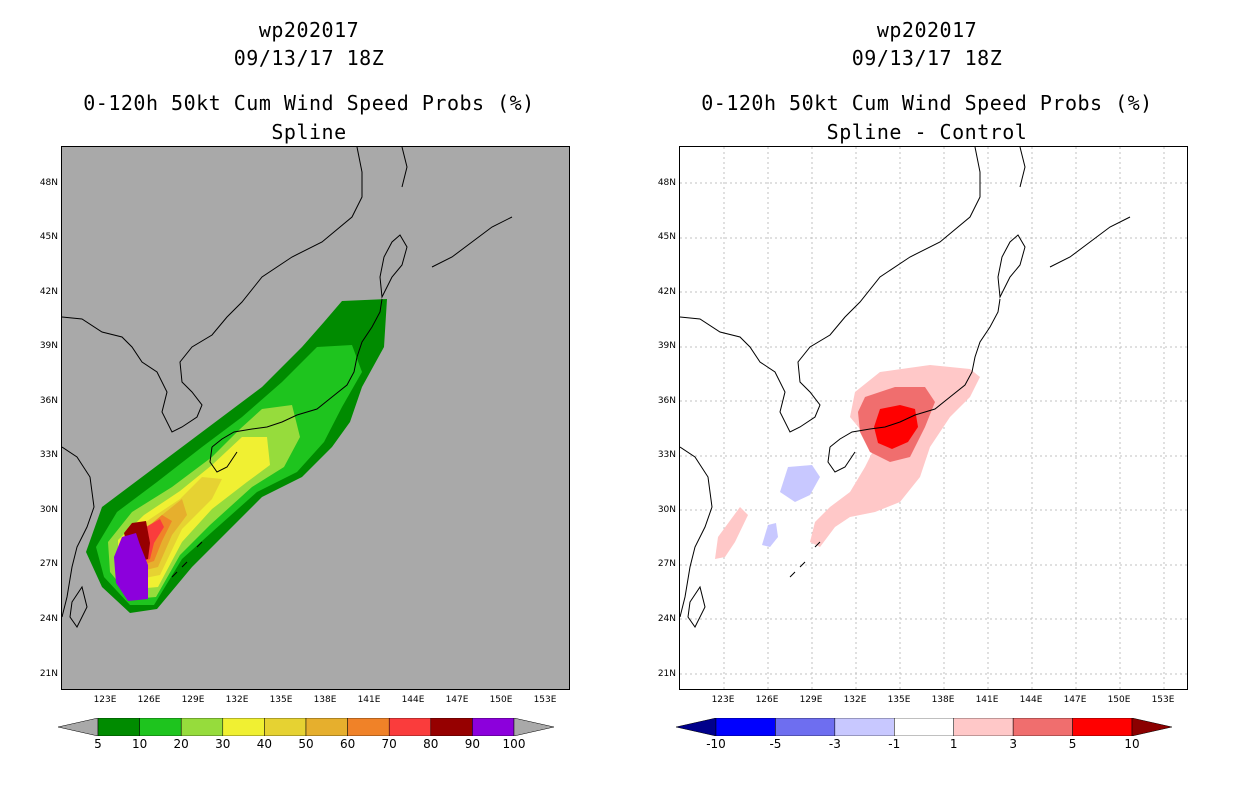  What do you see at coordinates (666, 510) in the screenshot?
I see `lat-label: 30N` at bounding box center [666, 510].